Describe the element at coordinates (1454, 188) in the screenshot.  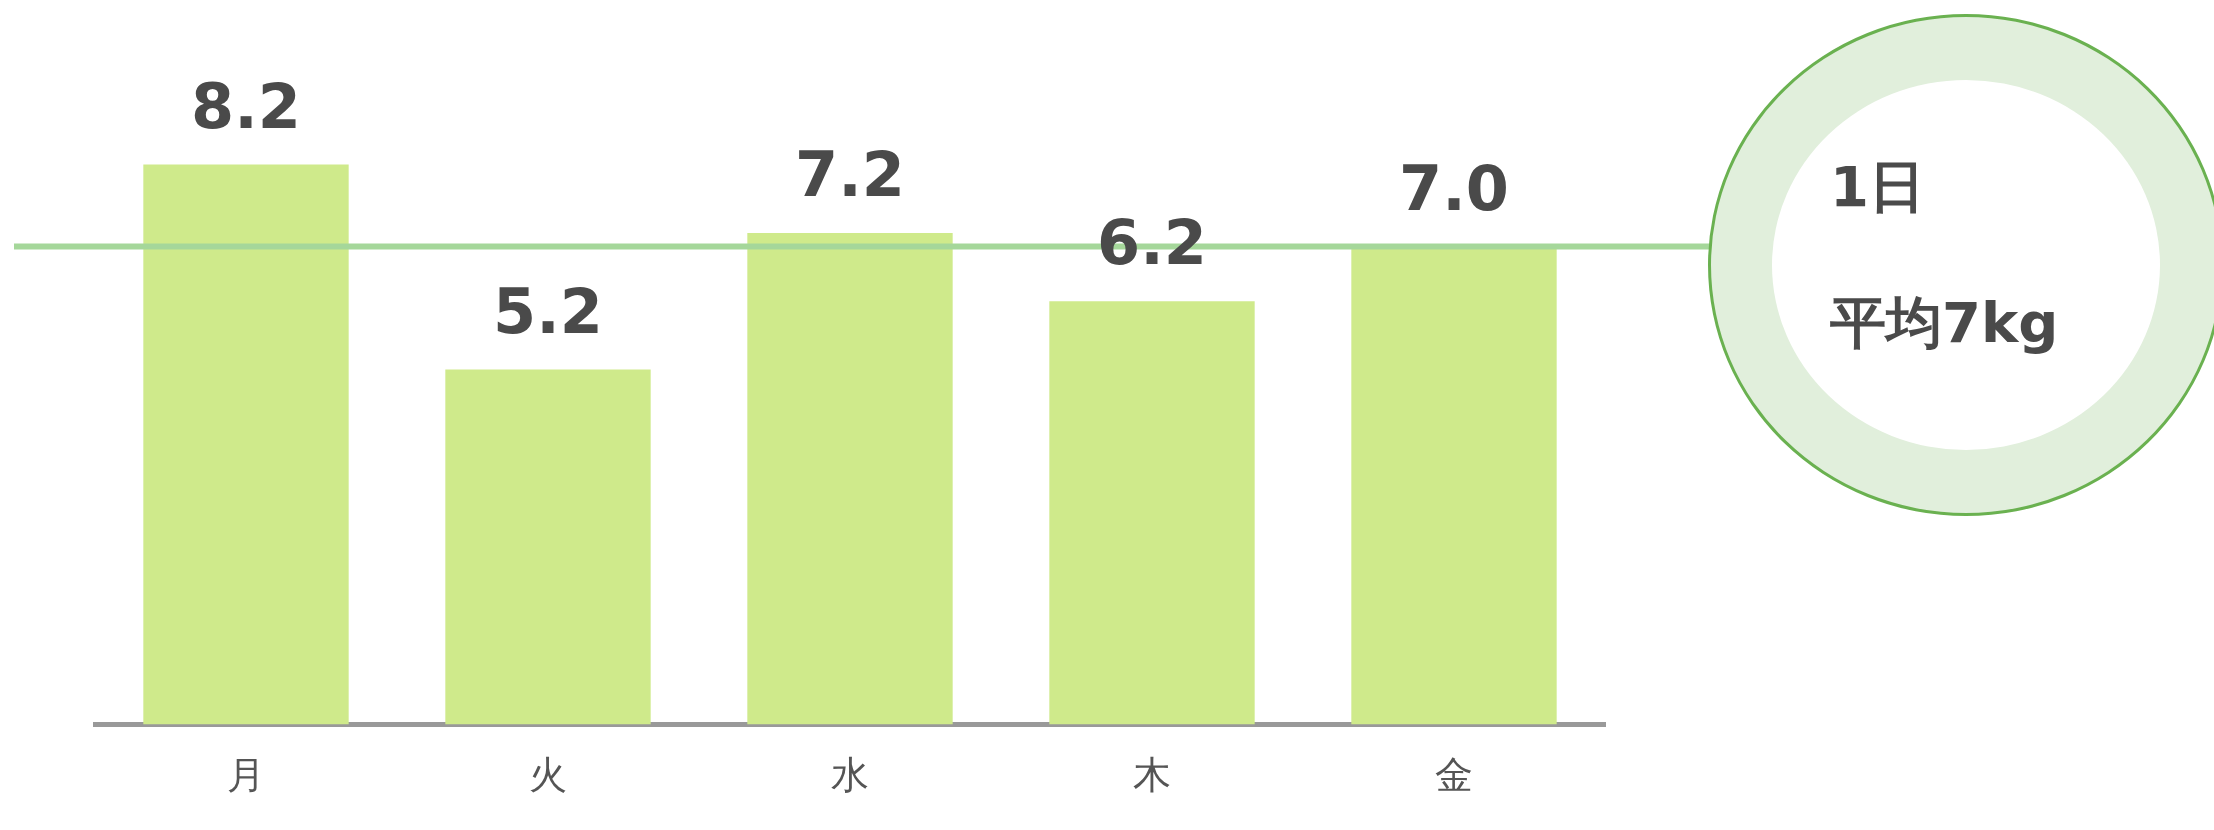
I see `data-label: 7.0` at that location.